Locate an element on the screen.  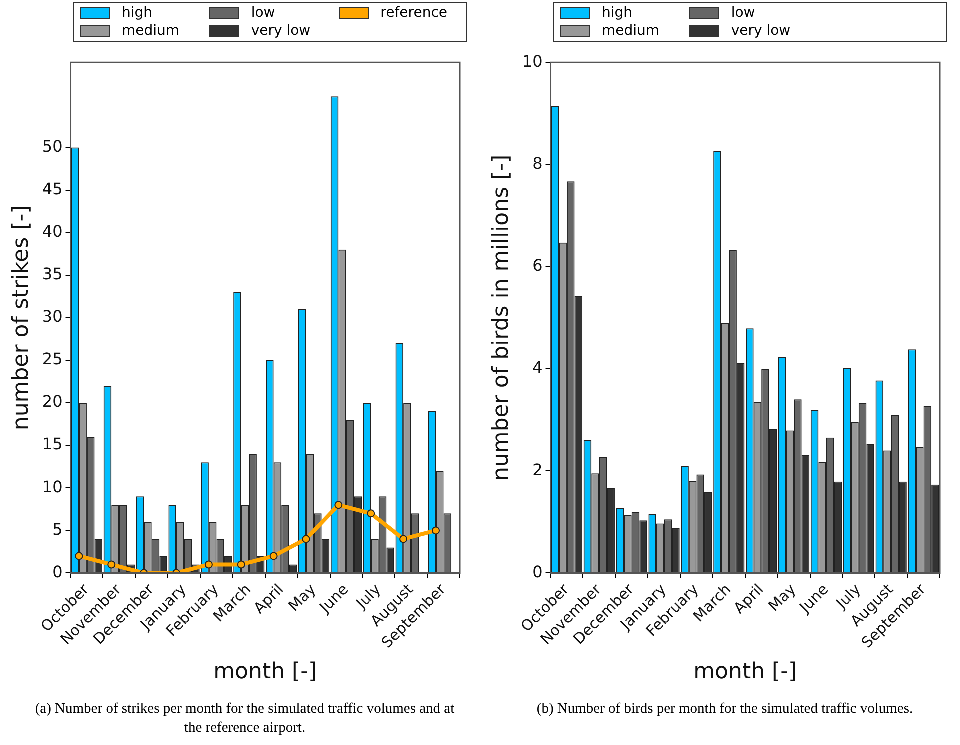
y-axis-title: number of birds in millions [-] is located at coordinates (501, 317).